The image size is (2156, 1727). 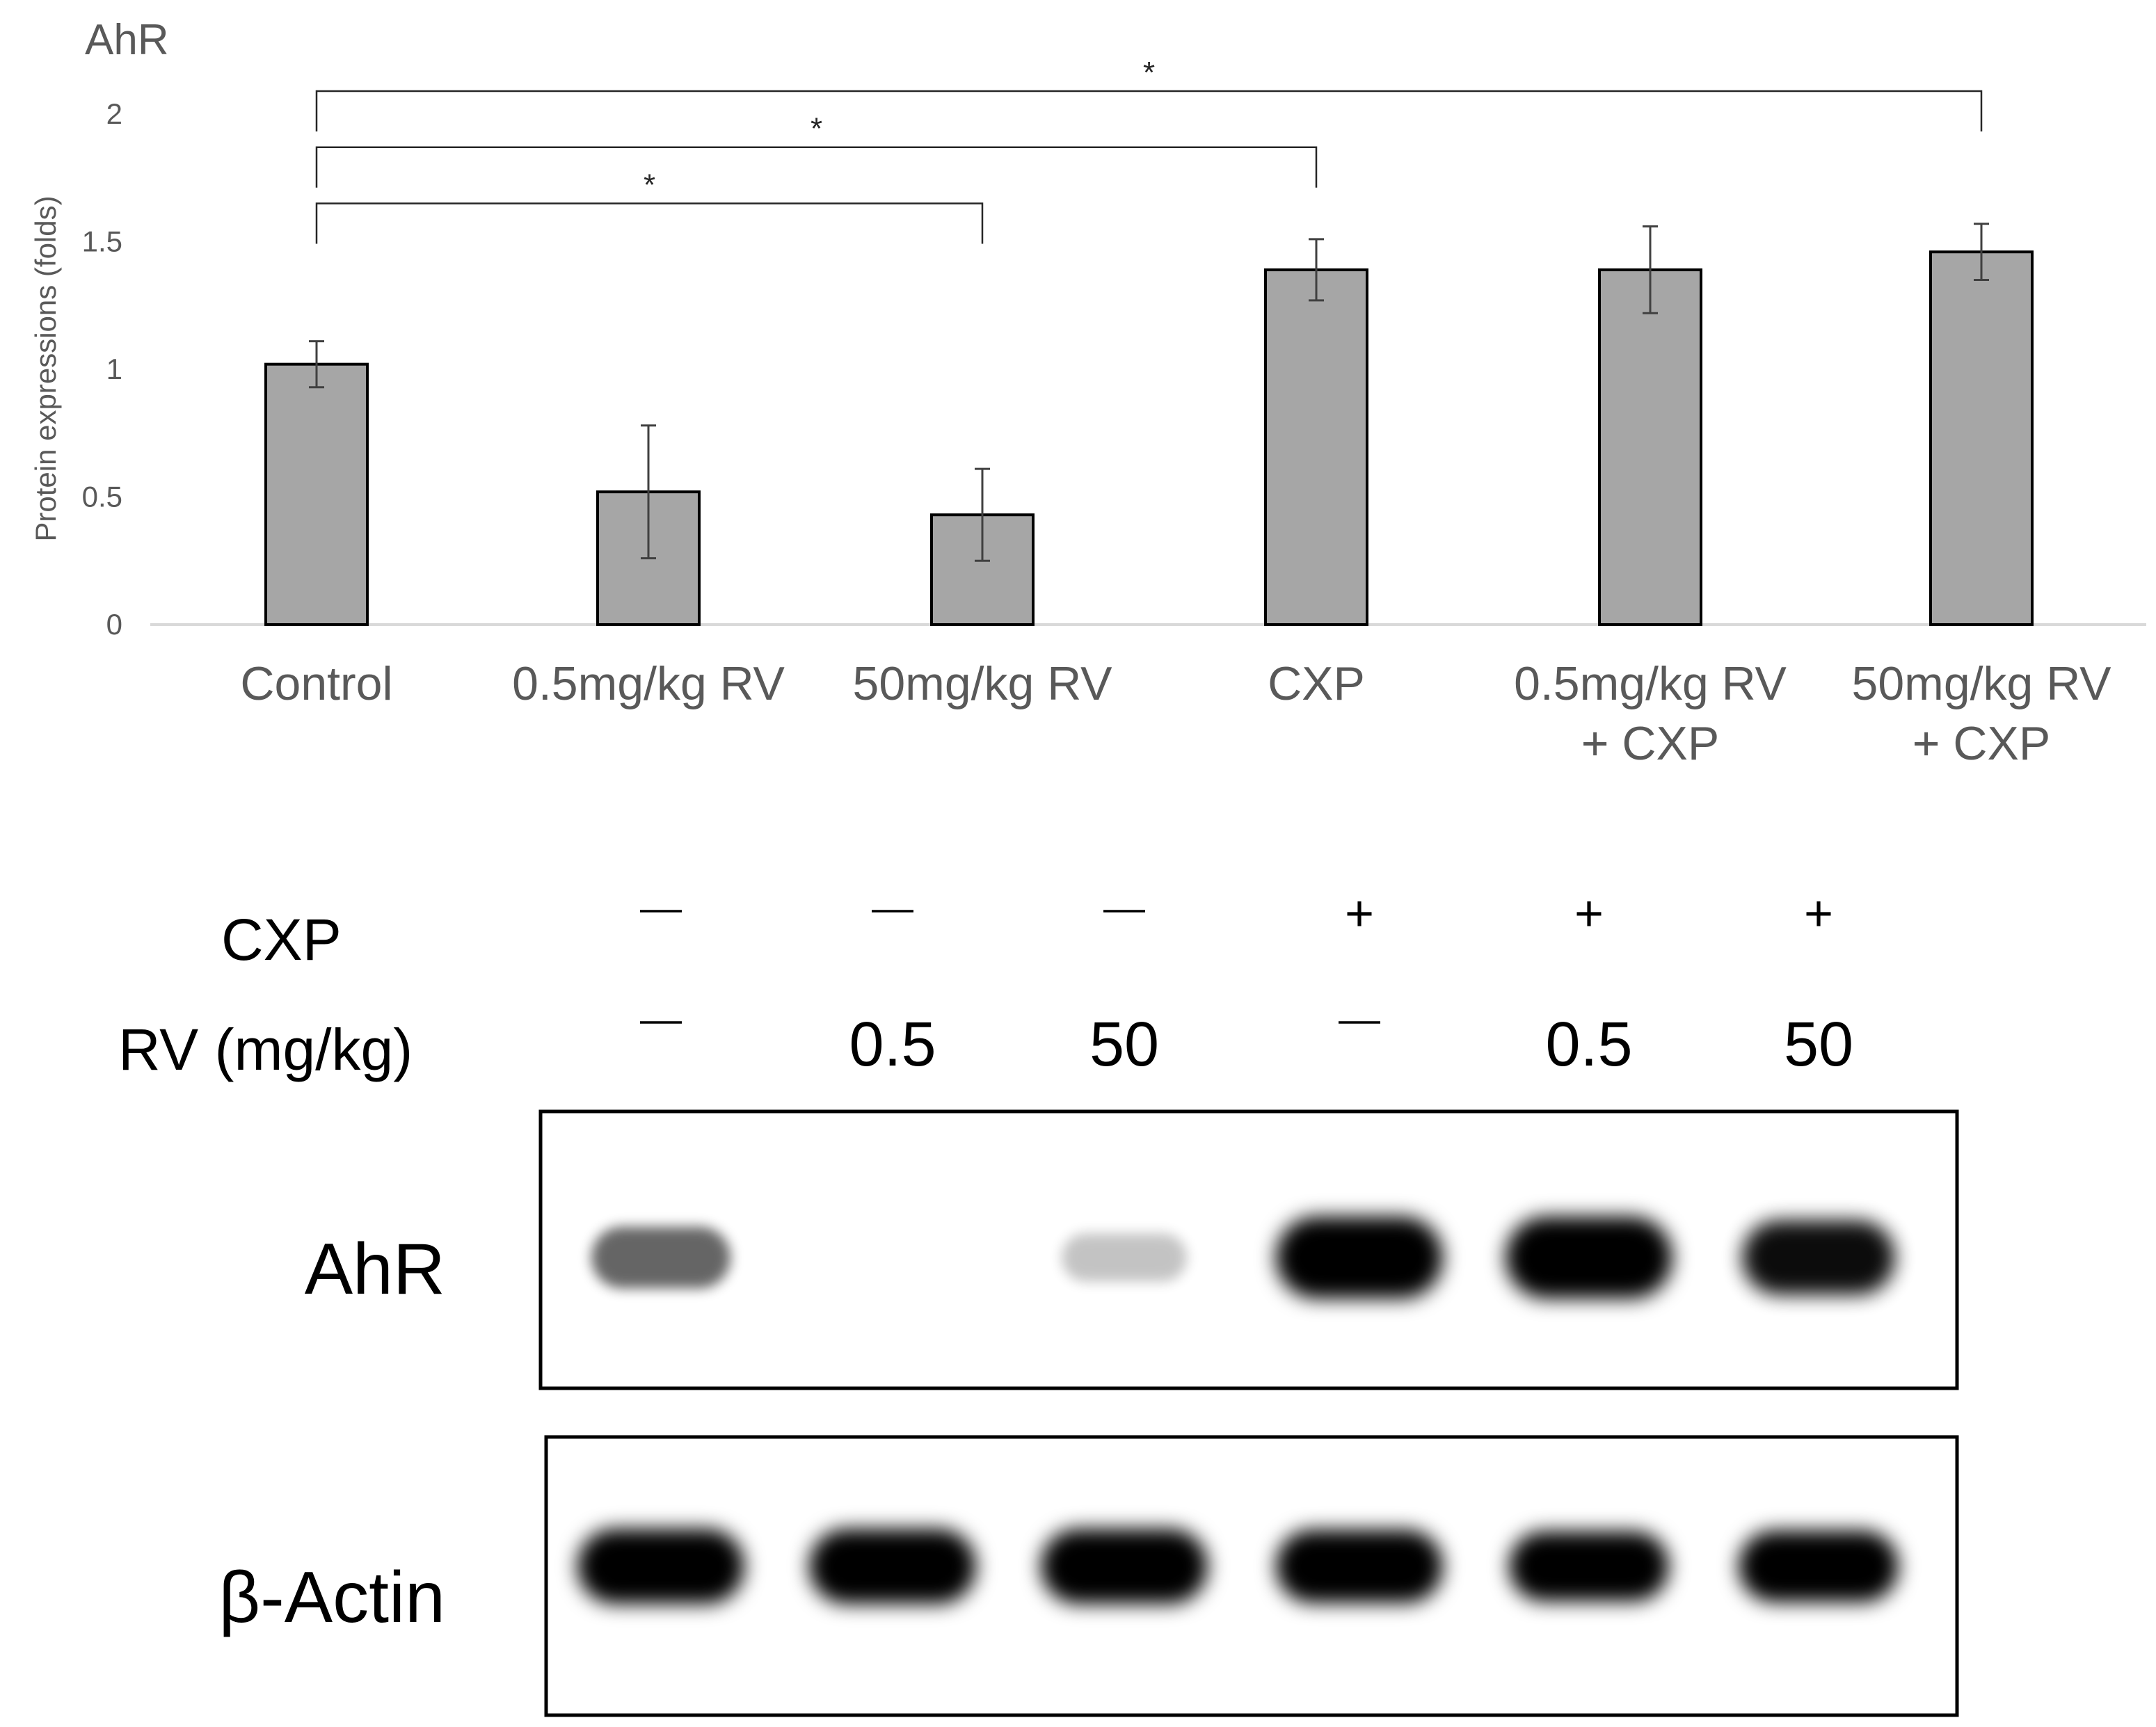 I want to click on ahr-blot-panel, so click(x=1248, y=1249).